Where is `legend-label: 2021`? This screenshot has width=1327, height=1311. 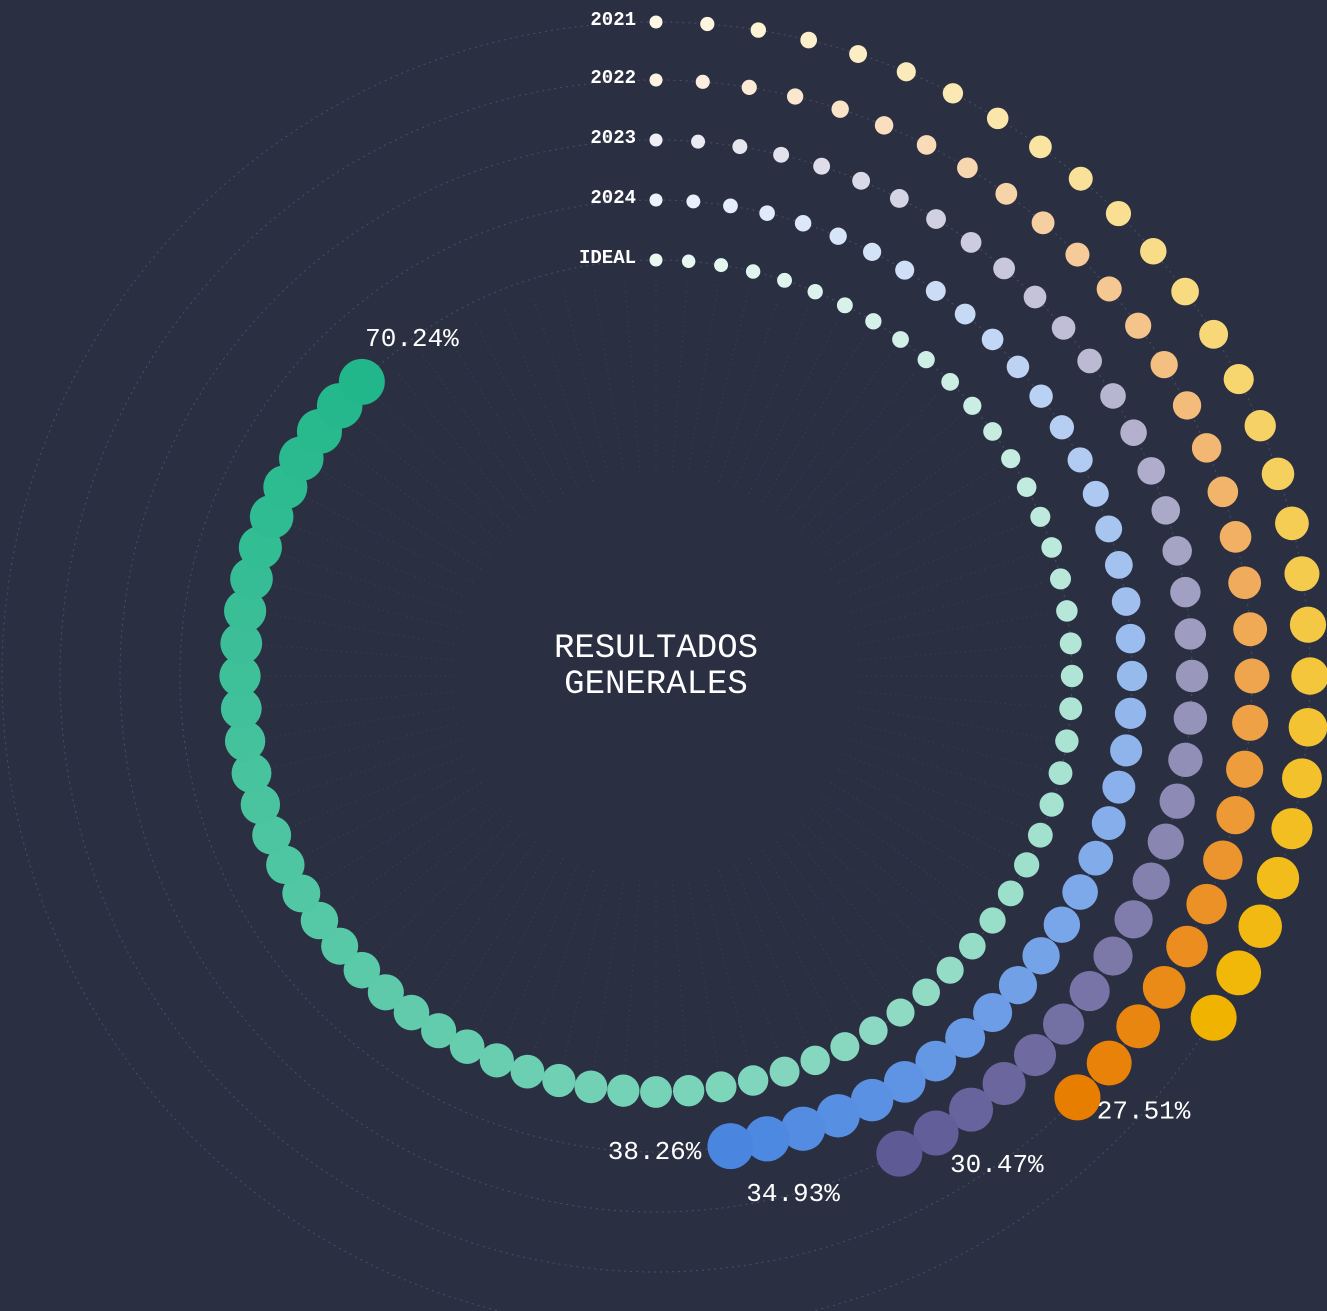
legend-label: 2021 is located at coordinates (613, 20).